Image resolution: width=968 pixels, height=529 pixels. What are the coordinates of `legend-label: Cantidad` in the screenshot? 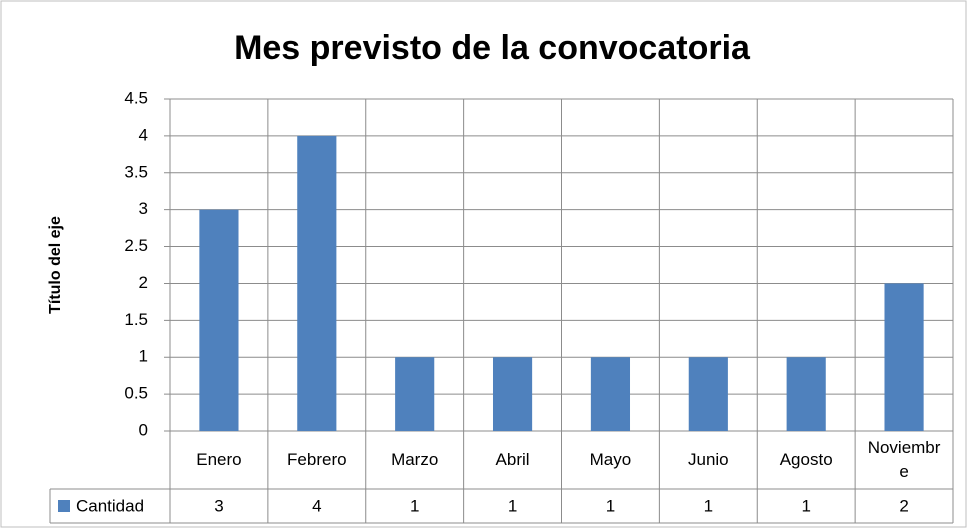 It's located at (110, 505).